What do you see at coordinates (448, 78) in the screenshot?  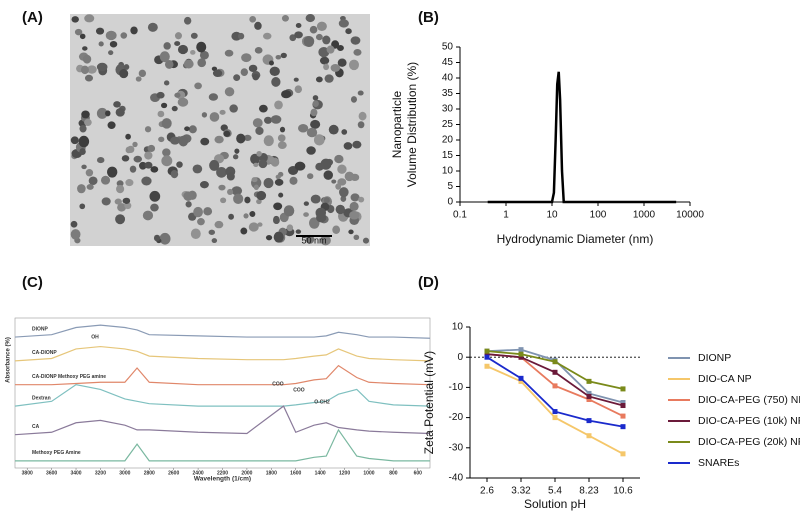 I see `y-tick-label: 40` at bounding box center [448, 78].